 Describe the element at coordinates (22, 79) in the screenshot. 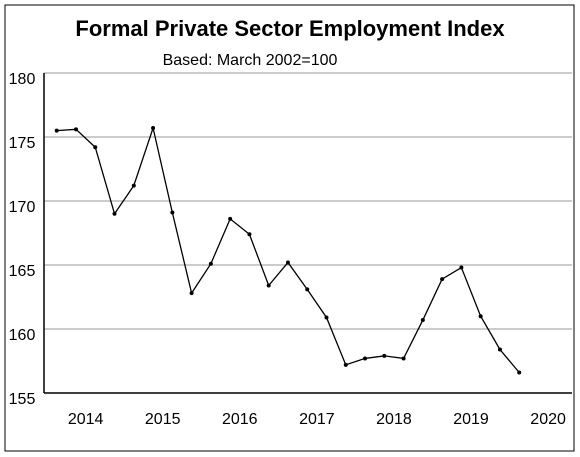

I see `y-tick-label: 180` at that location.